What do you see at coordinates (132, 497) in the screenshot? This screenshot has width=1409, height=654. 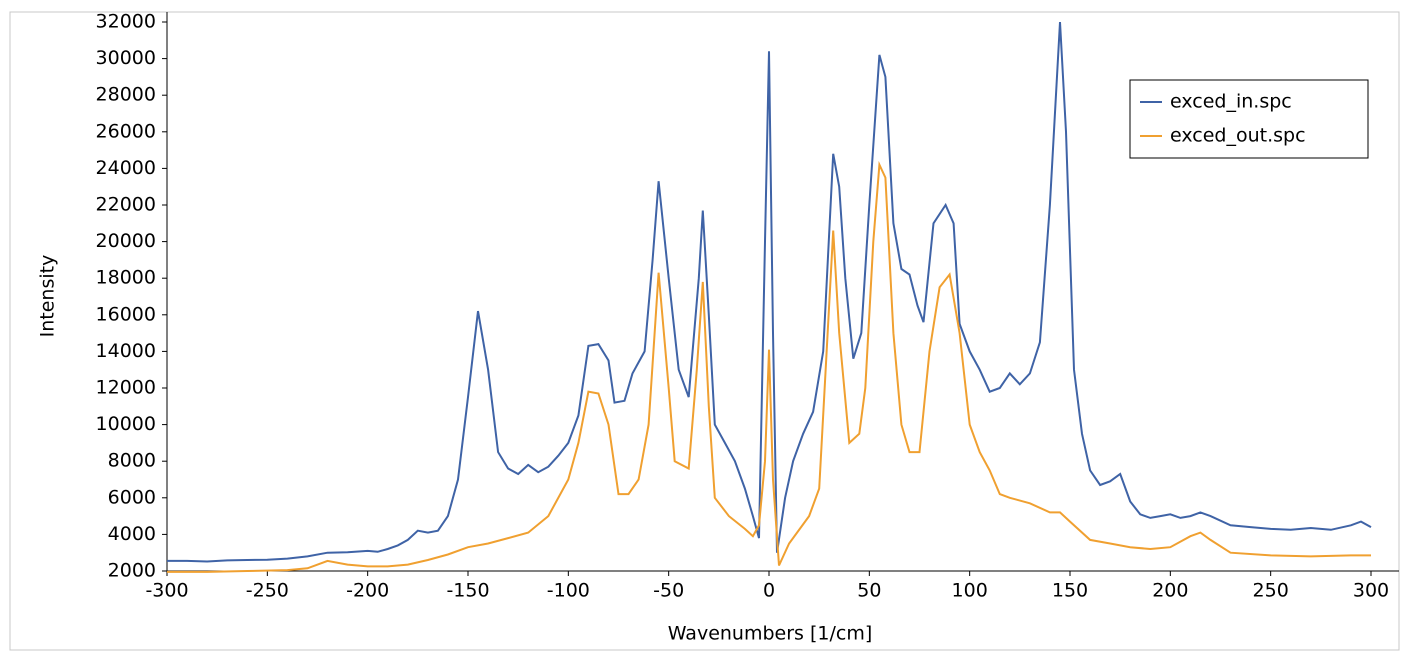 I see `y-tick-label: 6000` at bounding box center [132, 497].